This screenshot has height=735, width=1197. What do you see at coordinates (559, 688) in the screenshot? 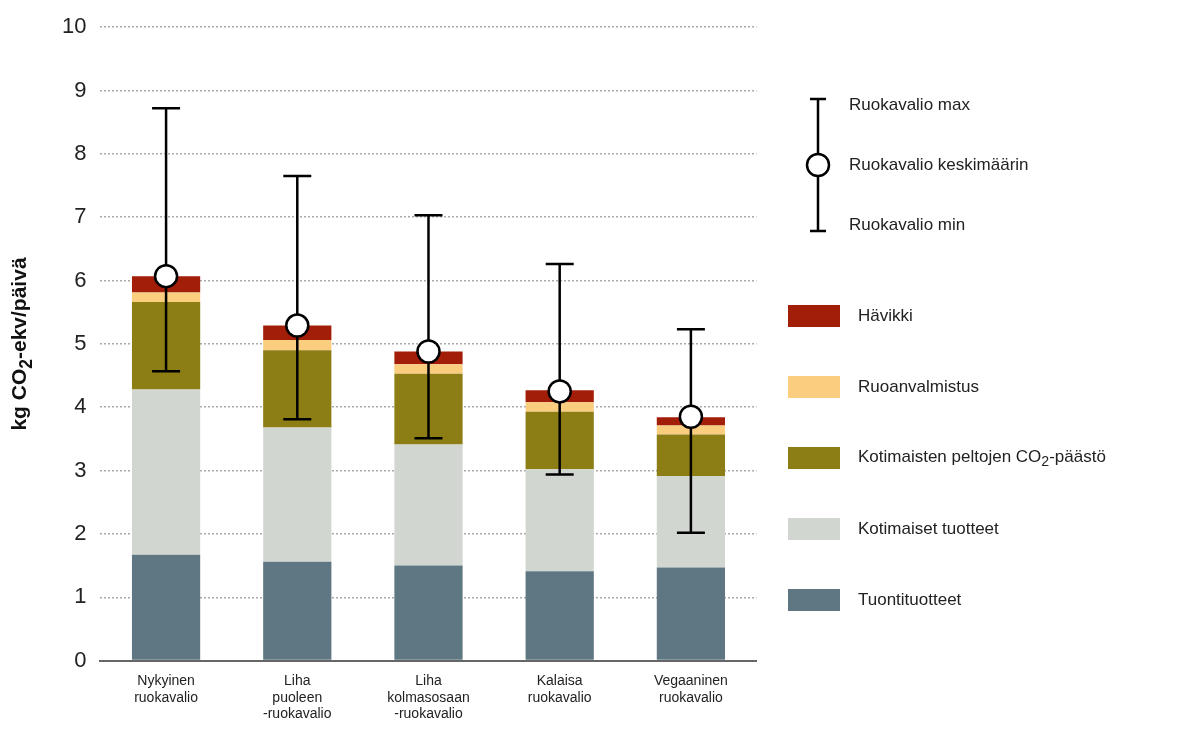
I see `x-tick-label: Kalaisa ruokavalio` at bounding box center [559, 688].